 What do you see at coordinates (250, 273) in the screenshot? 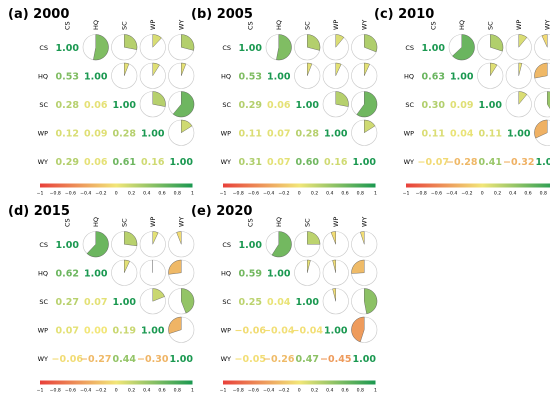
I see `correlation-value: 0.59` at bounding box center [250, 273].